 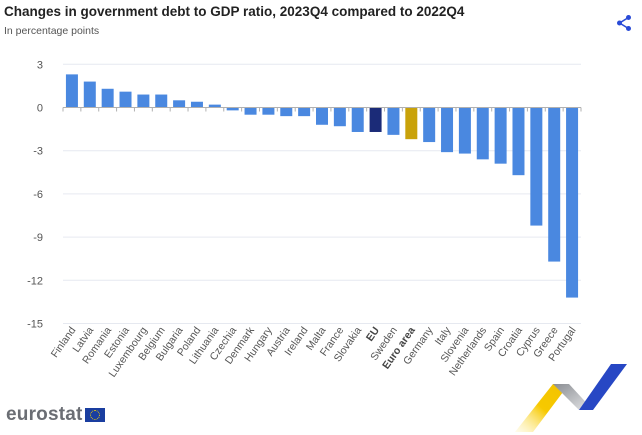 I want to click on bar-france, so click(x=339, y=117).